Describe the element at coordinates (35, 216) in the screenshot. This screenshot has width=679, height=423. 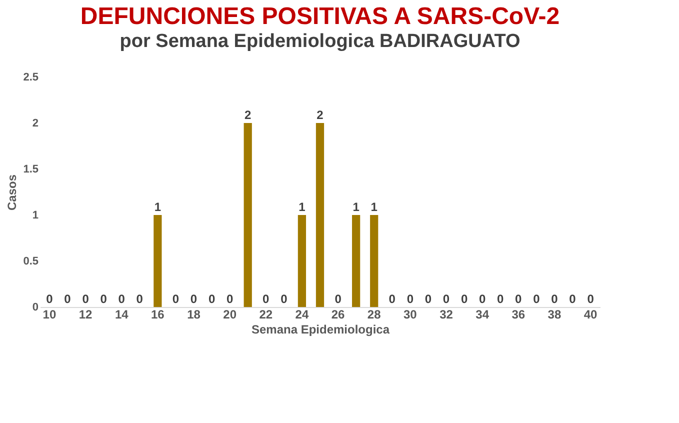
I see `y-tick-label: 1` at that location.